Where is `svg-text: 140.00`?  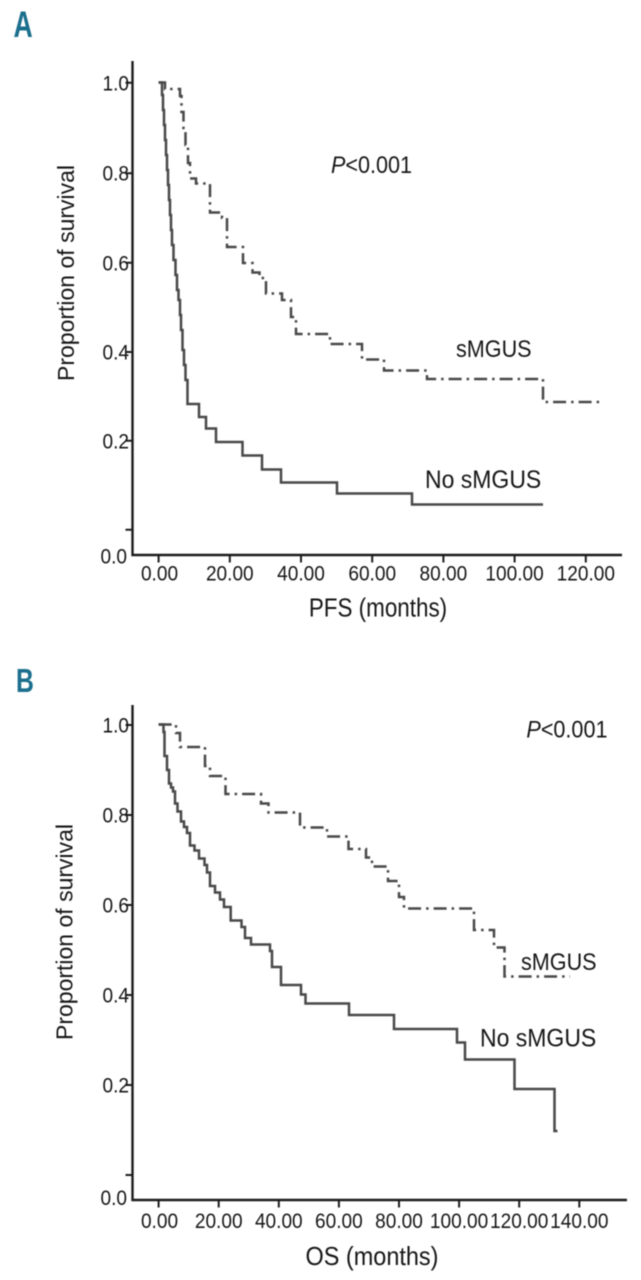
svg-text: 140.00 is located at coordinates (579, 1221).